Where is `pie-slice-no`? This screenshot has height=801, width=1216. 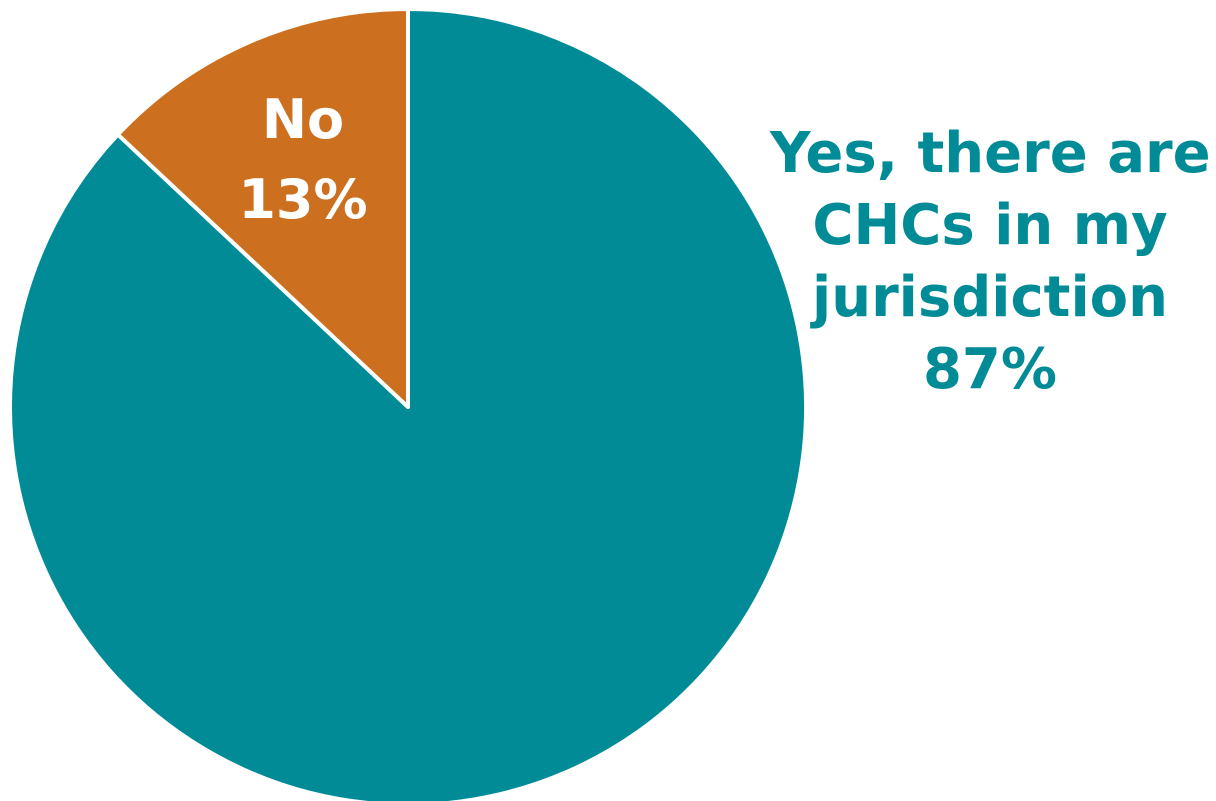
pie-slice-no is located at coordinates (262, 208).